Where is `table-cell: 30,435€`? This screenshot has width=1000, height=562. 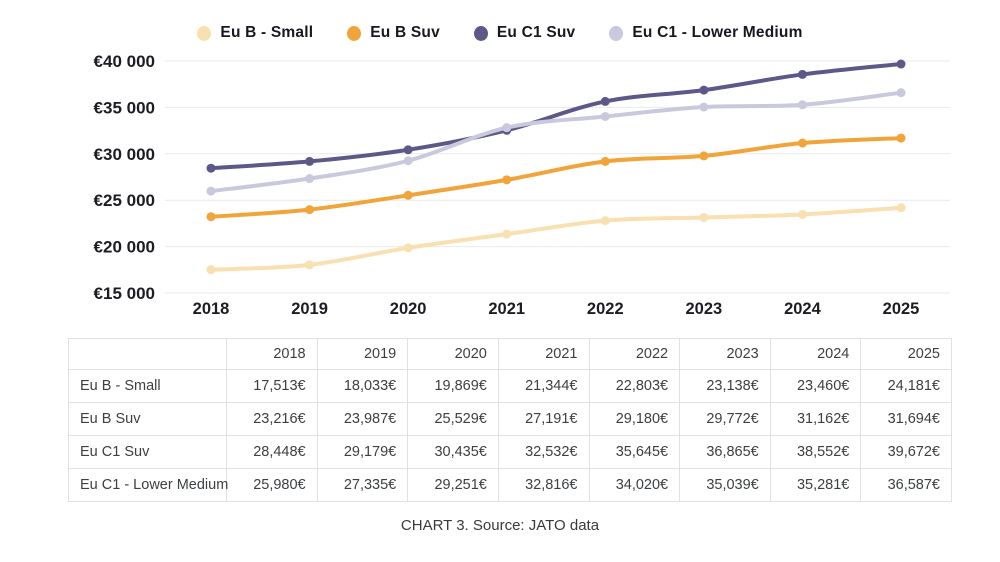 table-cell: 30,435€ is located at coordinates (453, 452).